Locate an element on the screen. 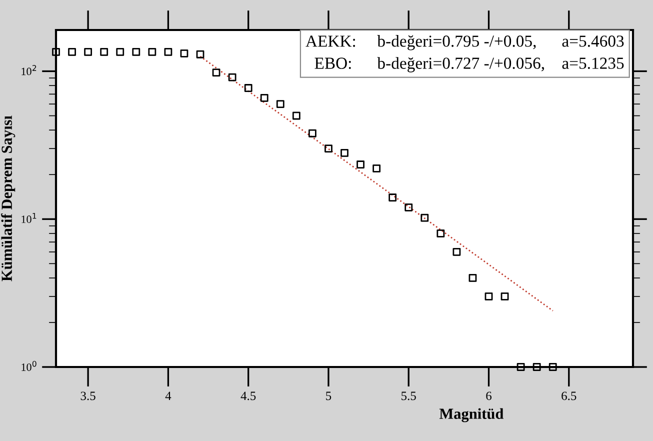  x-tick-label: 6 is located at coordinates (489, 396).